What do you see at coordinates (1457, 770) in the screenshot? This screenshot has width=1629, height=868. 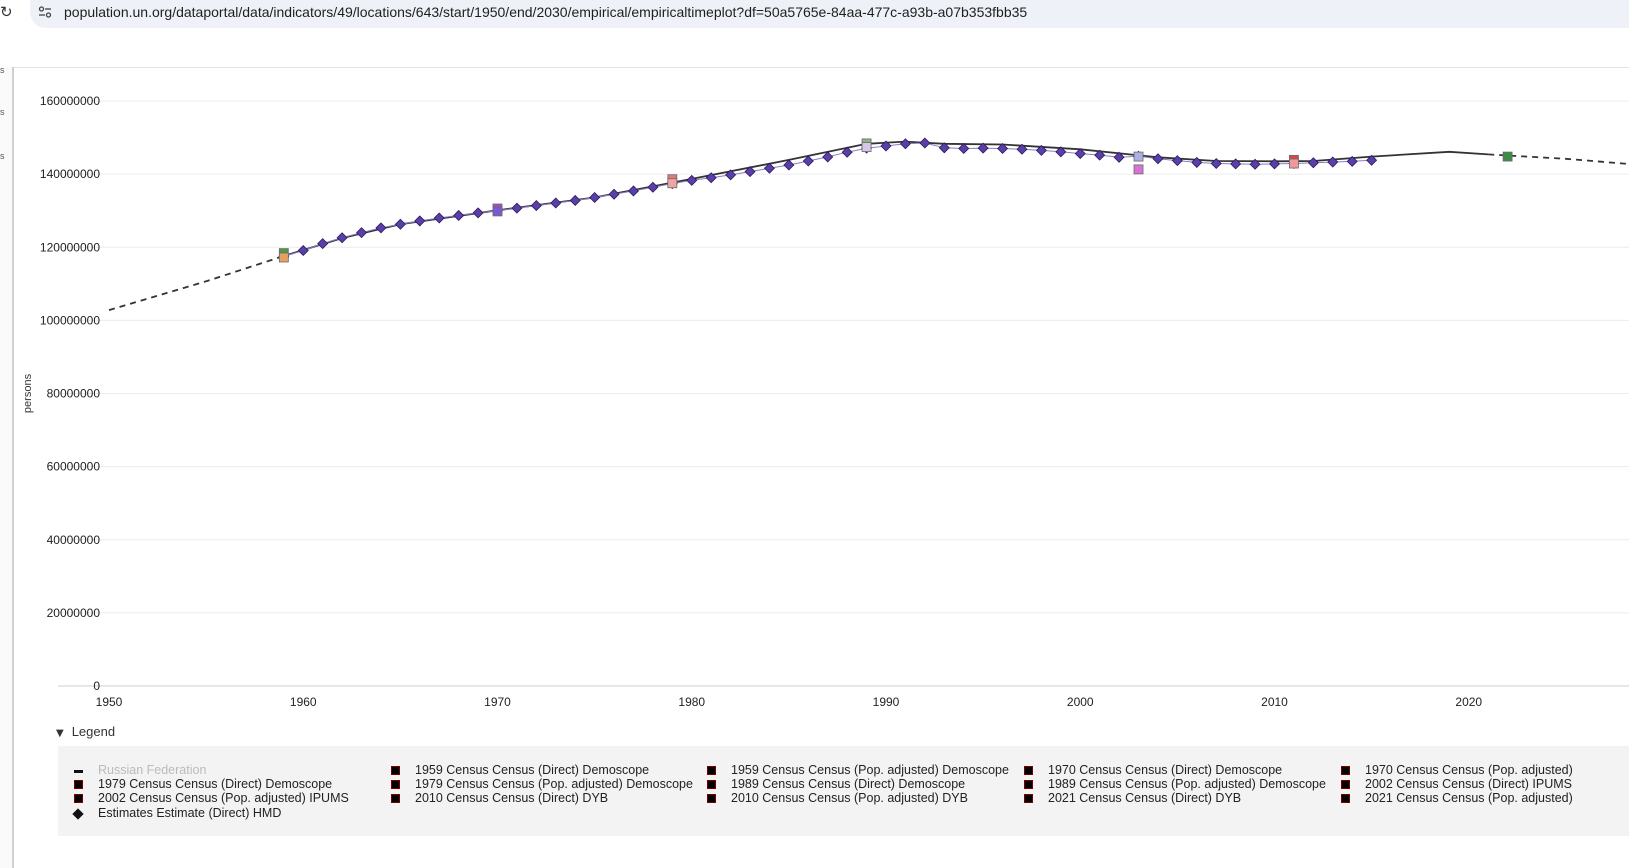 I see `legend-item: 1970 Census Census (Pop. adjusted)` at bounding box center [1457, 770].